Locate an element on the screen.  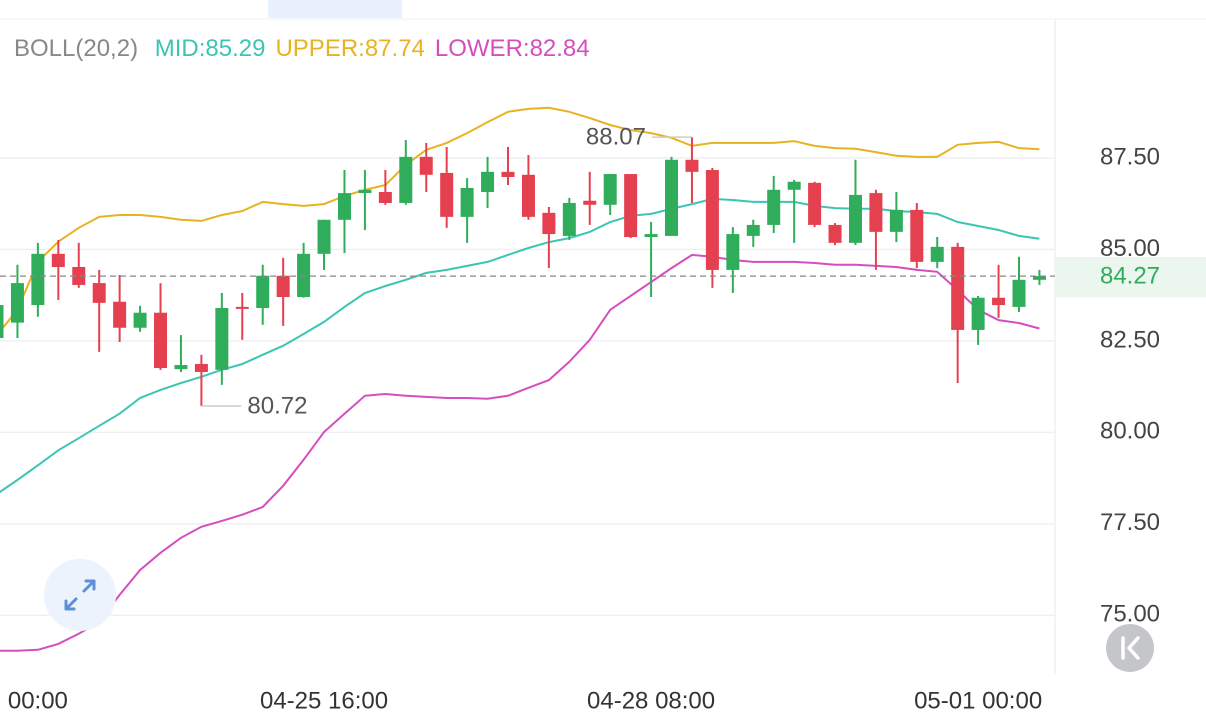
scroll-icon is located at coordinates (1130, 648).